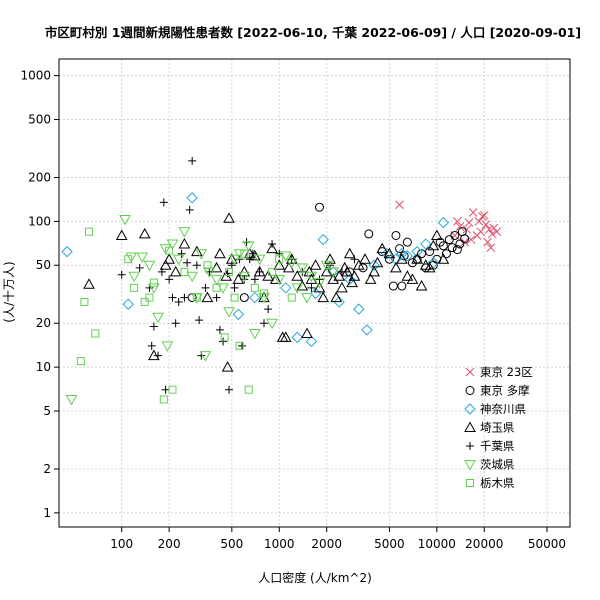  I want to click on series-x, so click(448, 226).